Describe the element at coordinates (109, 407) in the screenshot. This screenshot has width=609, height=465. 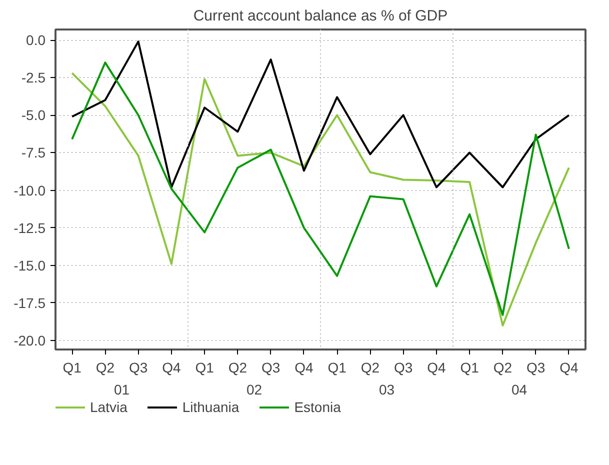
I see `legend-label: Latvia` at that location.